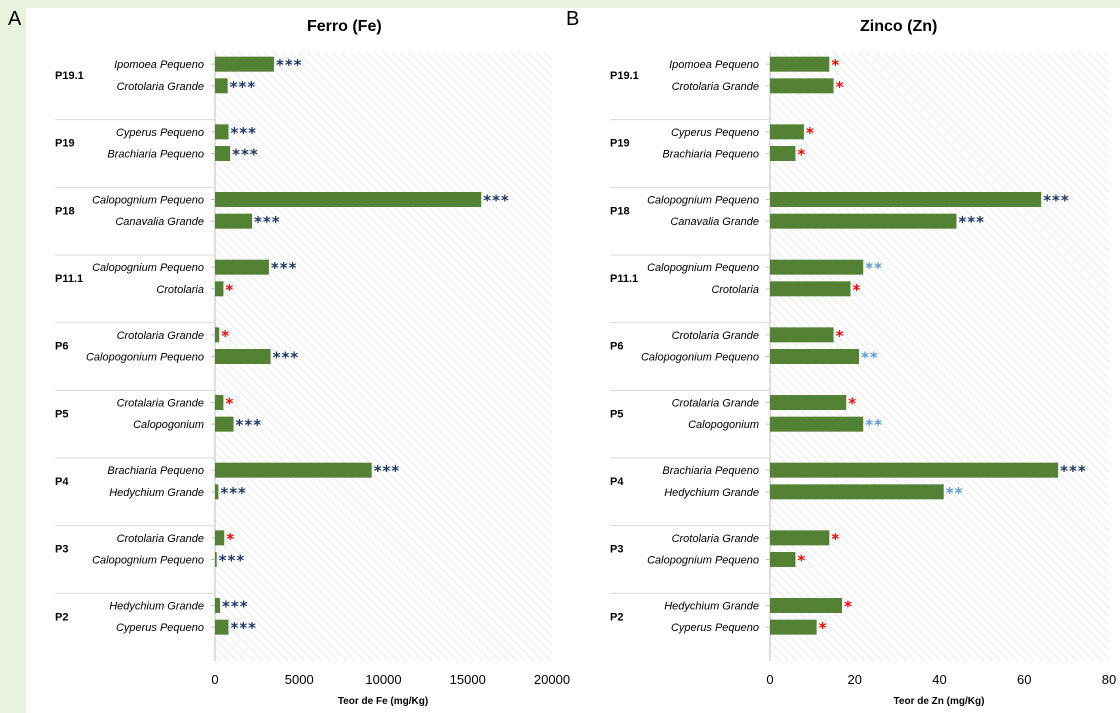 The width and height of the screenshot is (1120, 713). What do you see at coordinates (700, 358) in the screenshot?
I see `category-label: Calopogonium Pequeno` at bounding box center [700, 358].